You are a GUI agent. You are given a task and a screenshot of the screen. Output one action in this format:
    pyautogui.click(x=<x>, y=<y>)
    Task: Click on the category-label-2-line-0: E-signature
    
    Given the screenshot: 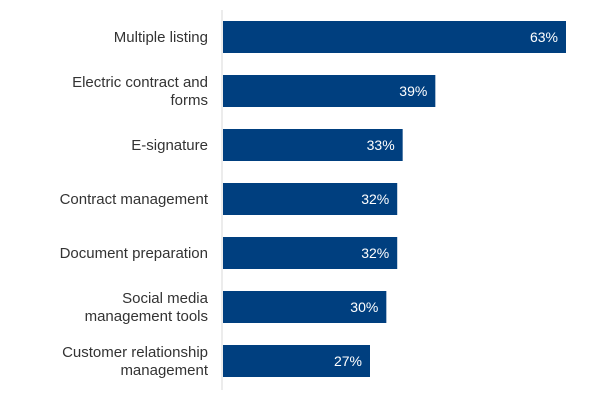 What is the action you would take?
    pyautogui.click(x=169, y=145)
    